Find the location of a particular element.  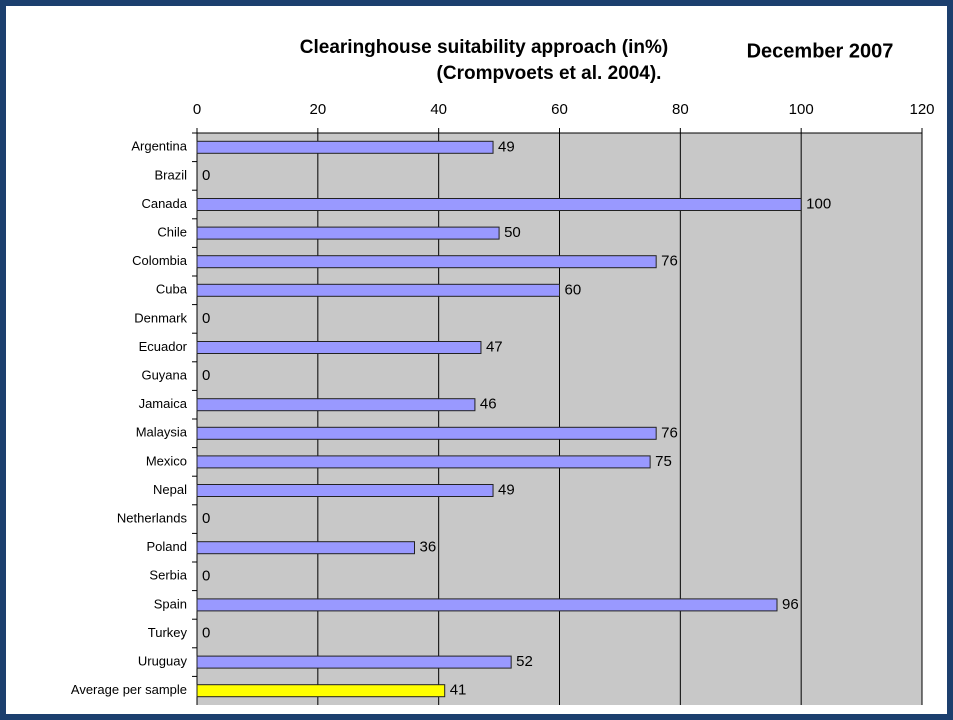

y-tick-label: Spain is located at coordinates (170, 603).